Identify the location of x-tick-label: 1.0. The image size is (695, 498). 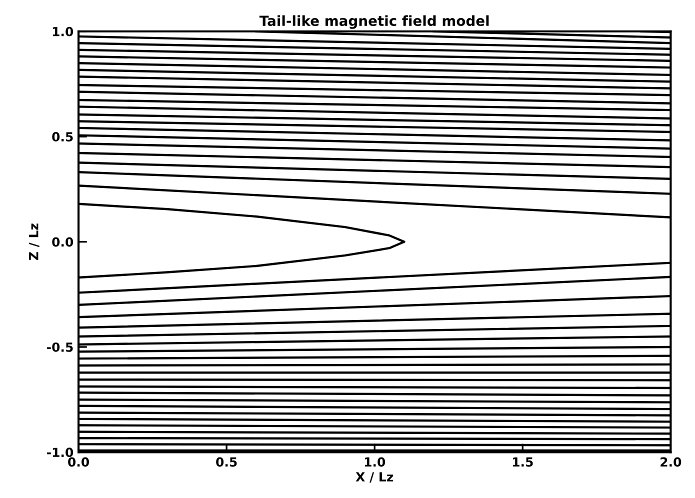
(375, 462).